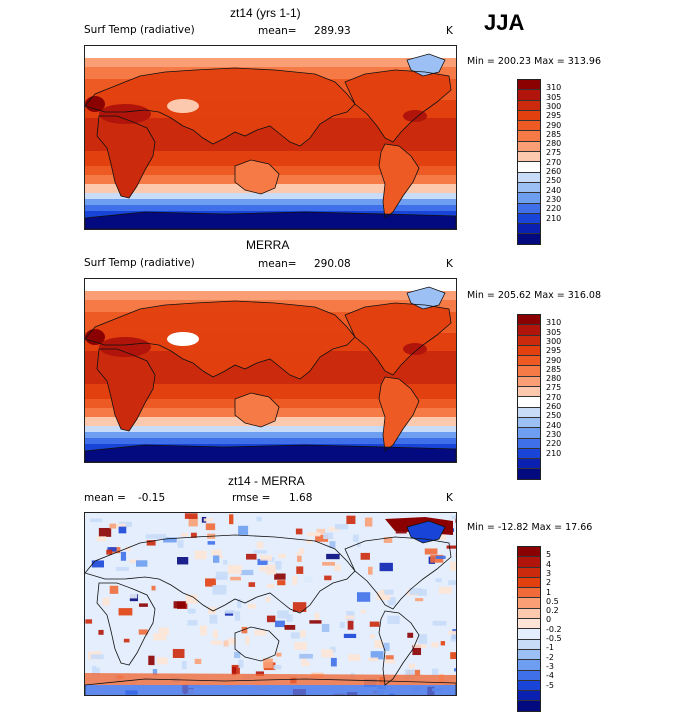 This screenshot has height=712, width=700. I want to click on min-max-label: Min = 200.23 Max = 313.96, so click(534, 61).